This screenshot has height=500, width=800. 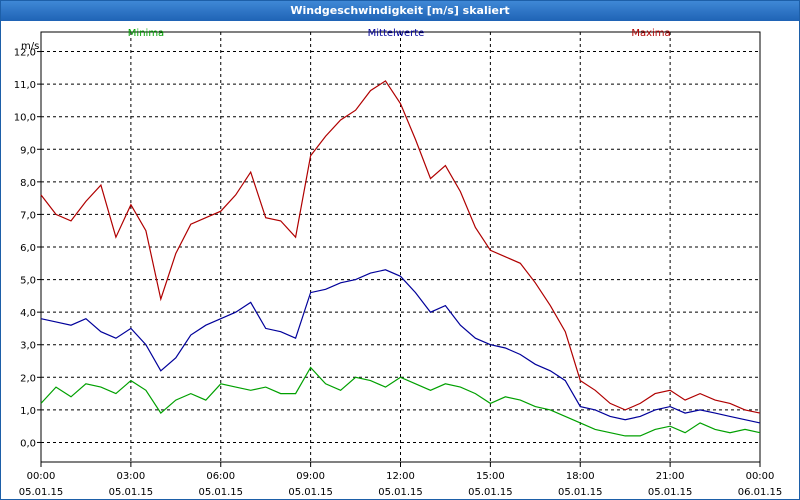 I want to click on legend: Minima Mittelwerte Maxima, so click(x=399, y=33).